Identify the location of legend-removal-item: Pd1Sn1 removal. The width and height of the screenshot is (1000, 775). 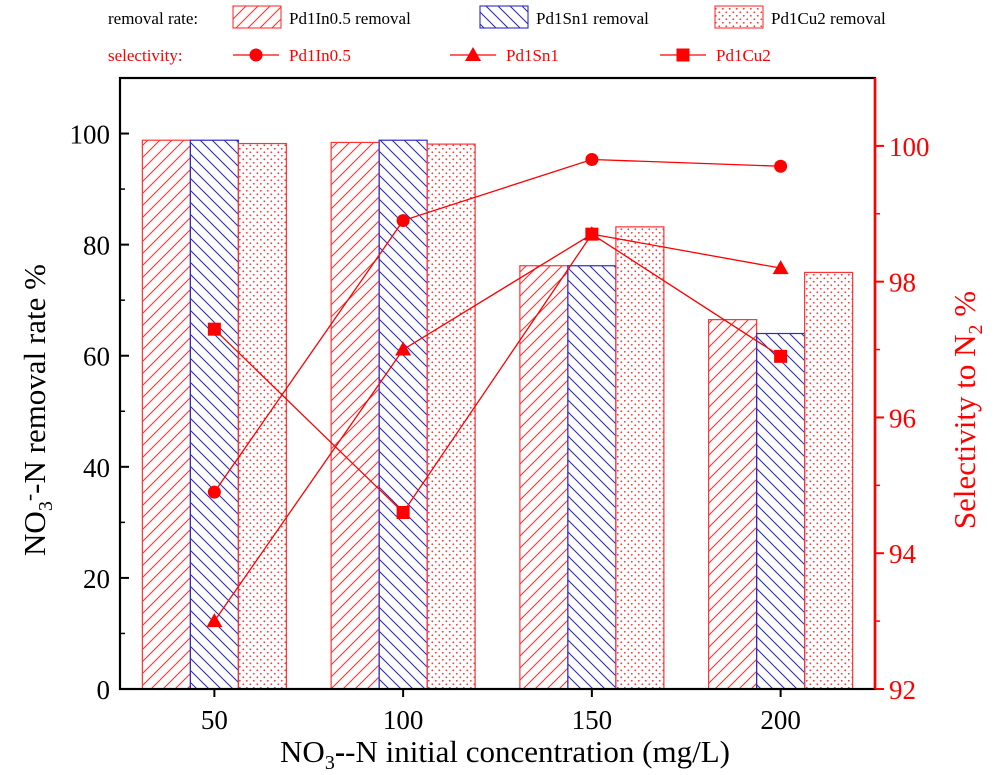
(592, 18).